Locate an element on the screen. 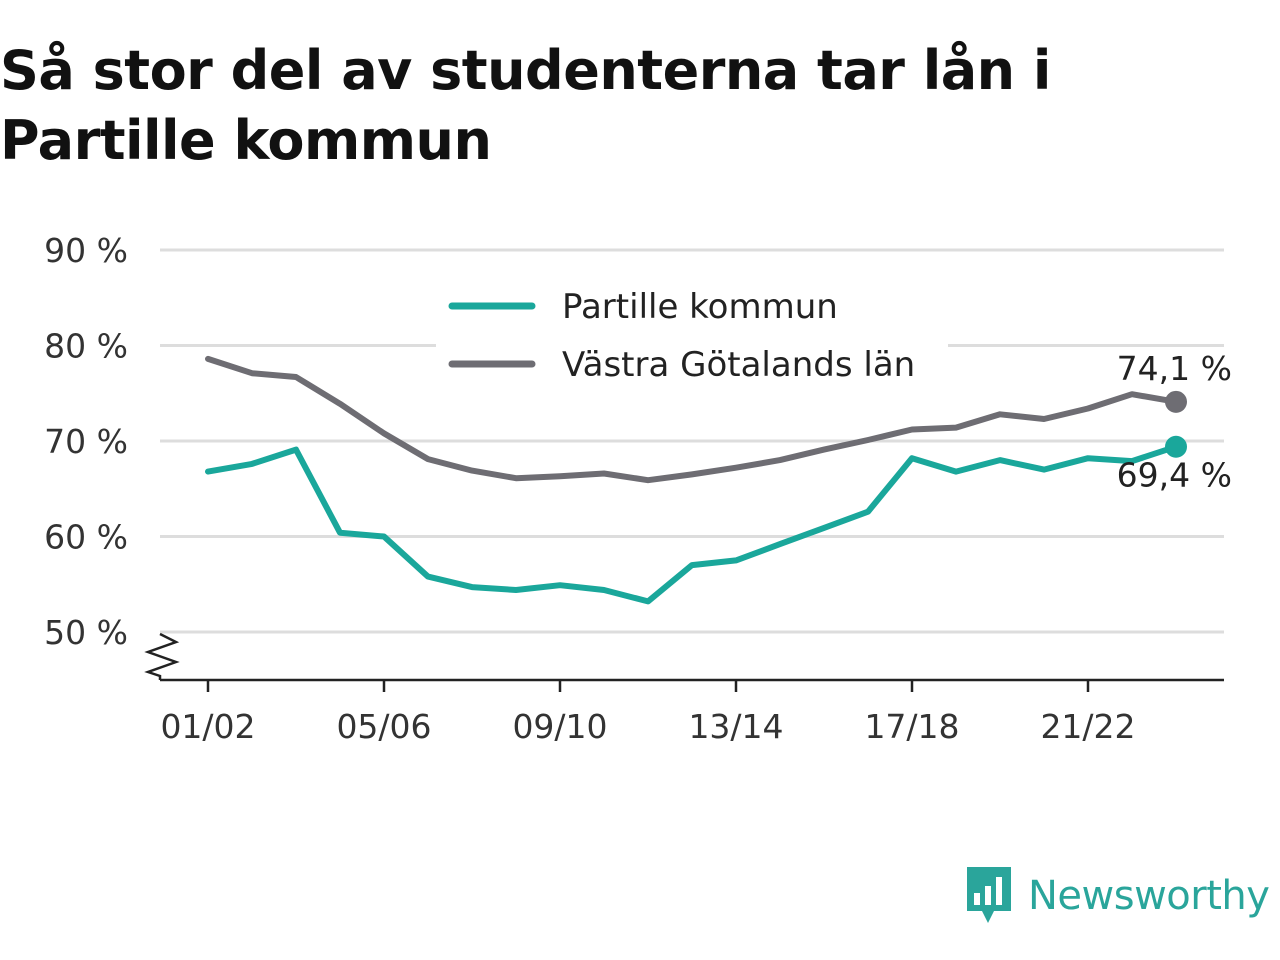 Image resolution: width=1280 pixels, height=960 pixels. newsworthy-logo: Newsworthy is located at coordinates (1117, 896).